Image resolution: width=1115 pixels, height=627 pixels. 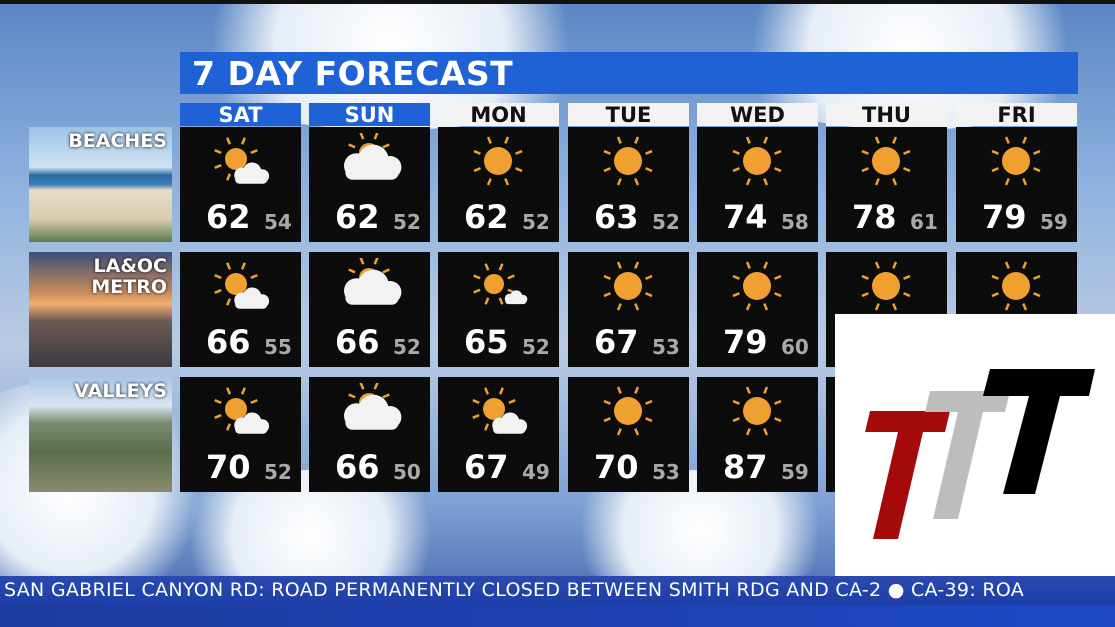 What do you see at coordinates (628, 115) in the screenshot?
I see `day-header-tue: TUE` at bounding box center [628, 115].